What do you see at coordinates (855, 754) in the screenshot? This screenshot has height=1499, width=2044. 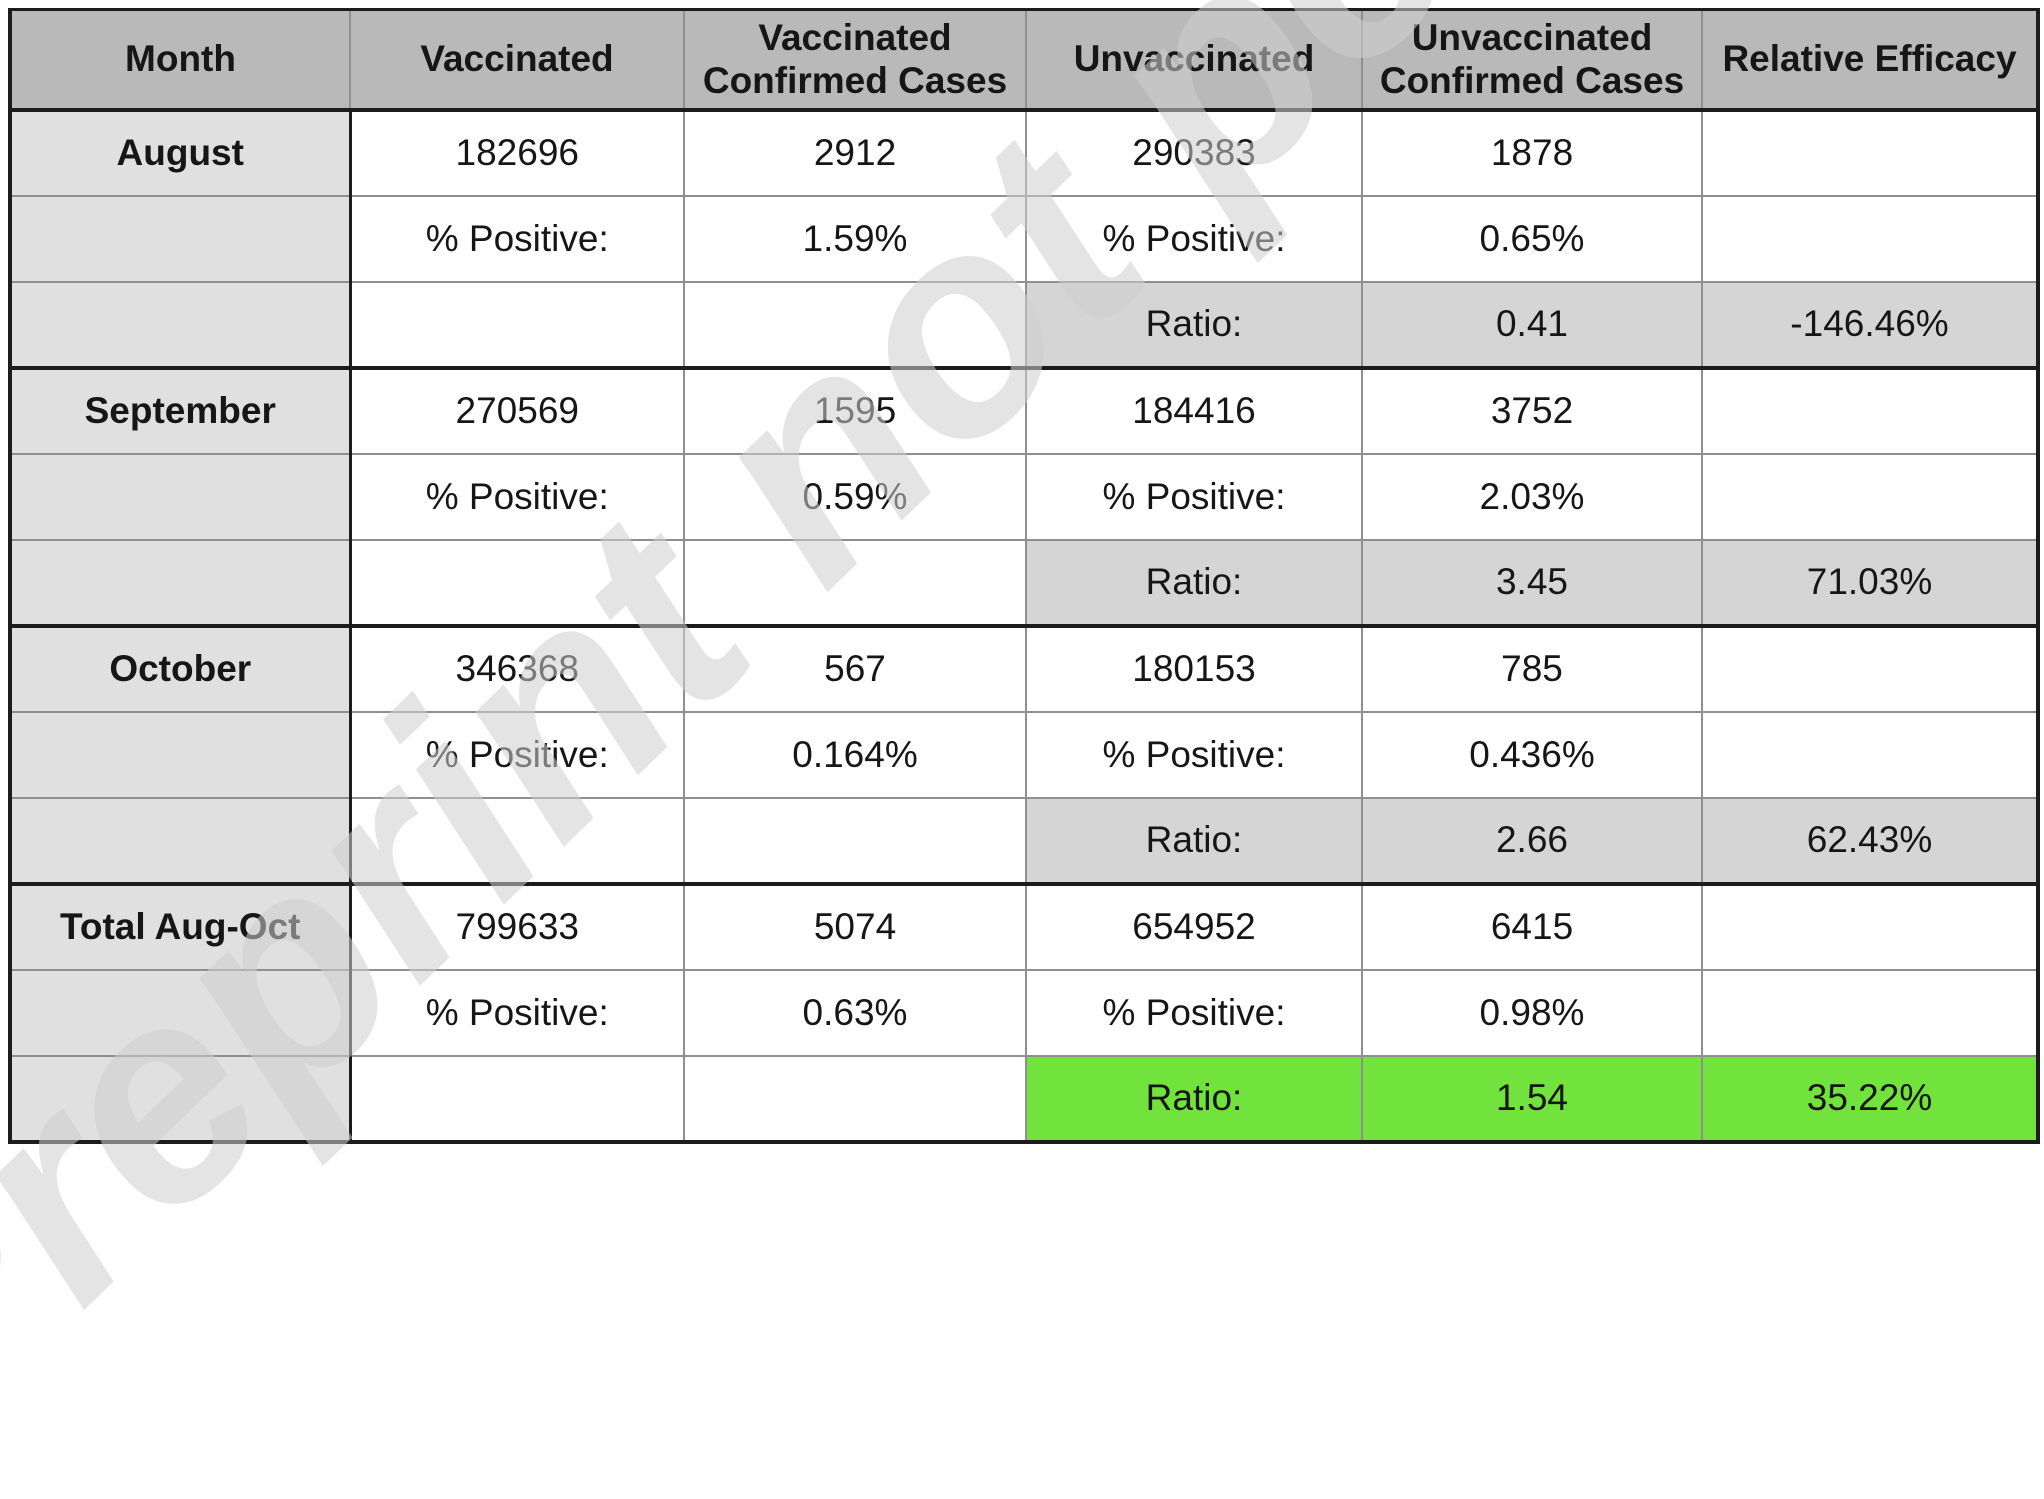 I see `pct-value-cell: 0.164%` at bounding box center [855, 754].